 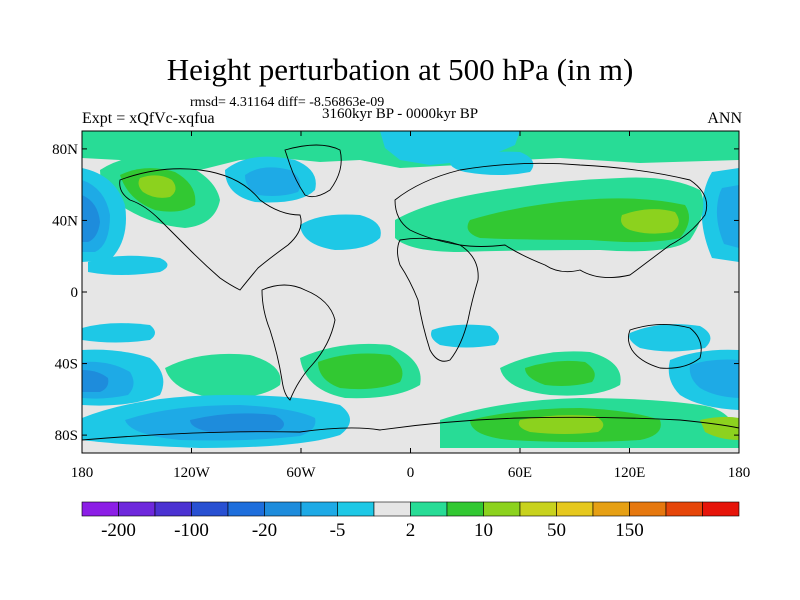 I want to click on contour-negative-scandinavia, so click(x=491, y=163).